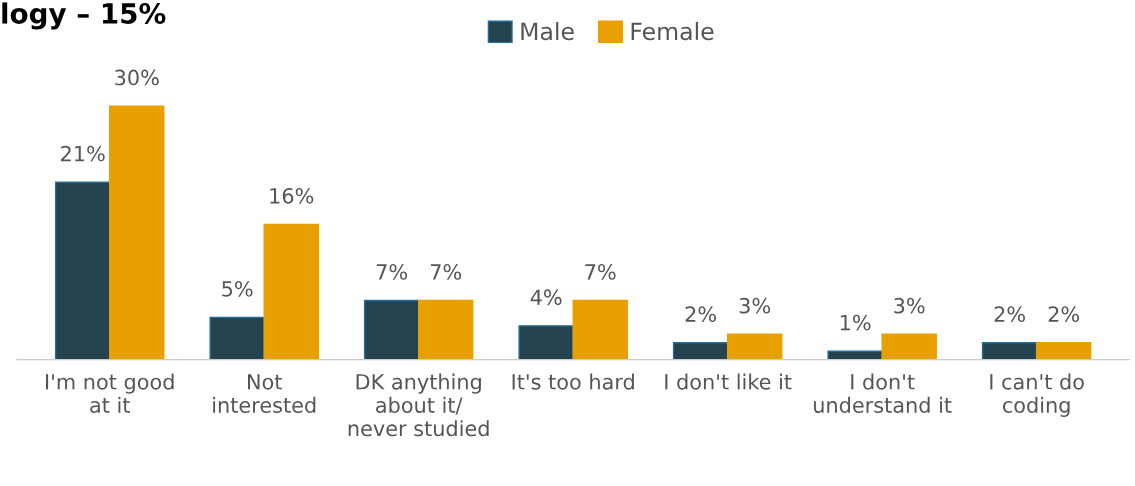 Image resolution: width=1135 pixels, height=486 pixels. What do you see at coordinates (573, 381) in the screenshot?
I see `x-tick-label: It's too hard` at bounding box center [573, 381].